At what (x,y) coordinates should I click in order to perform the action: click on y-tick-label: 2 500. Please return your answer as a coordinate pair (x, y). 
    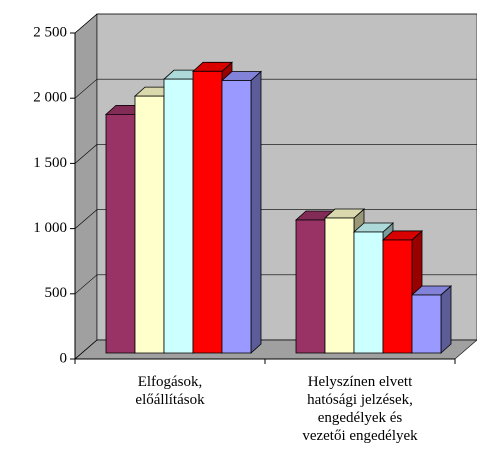
    Looking at the image, I should click on (50, 32).